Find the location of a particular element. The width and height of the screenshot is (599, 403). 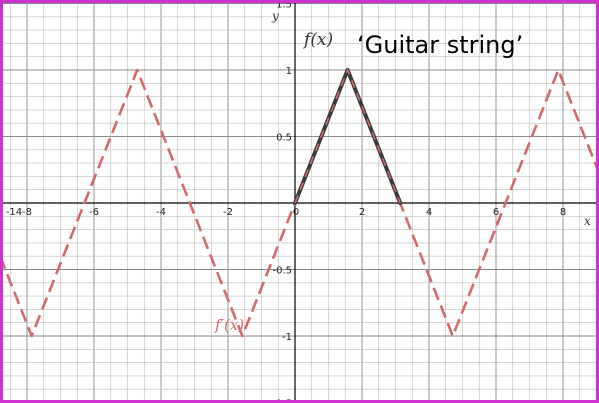

chart-title: ‘Guitar string’ is located at coordinates (440, 45).